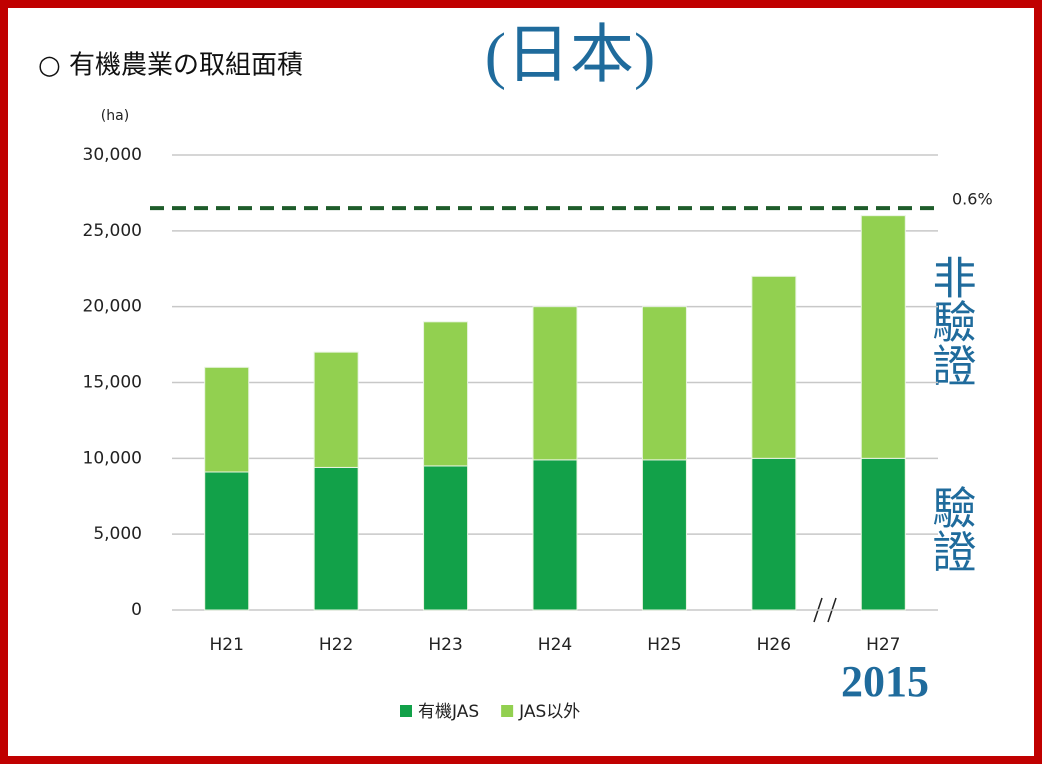 This screenshot has width=1042, height=764. Describe the element at coordinates (883, 645) in the screenshot. I see `x-tick-label: H27` at that location.